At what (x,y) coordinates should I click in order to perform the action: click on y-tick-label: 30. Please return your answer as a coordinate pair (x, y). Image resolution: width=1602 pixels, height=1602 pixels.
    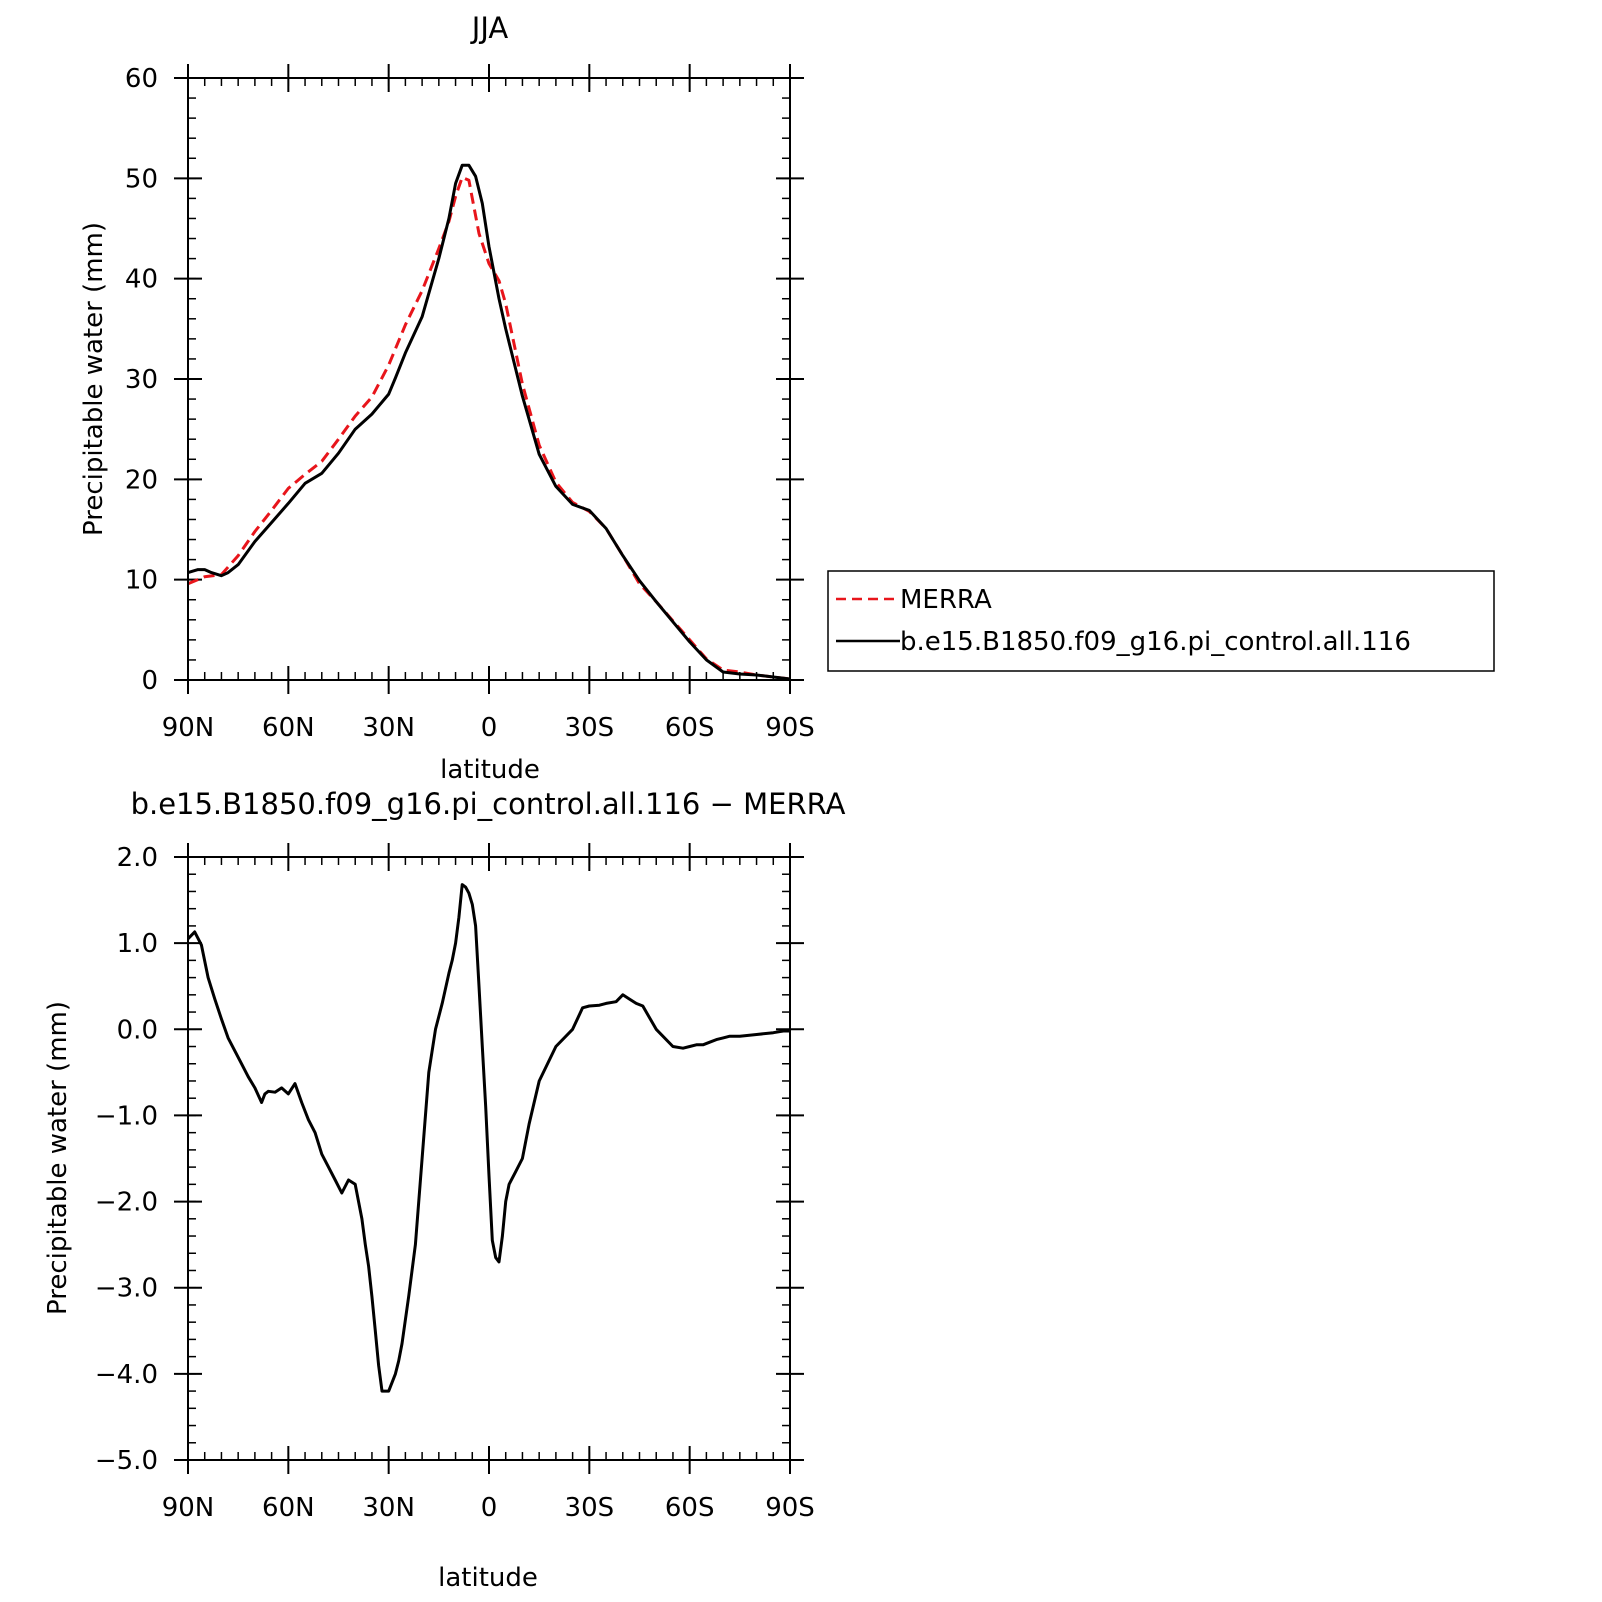
    Looking at the image, I should click on (141, 380).